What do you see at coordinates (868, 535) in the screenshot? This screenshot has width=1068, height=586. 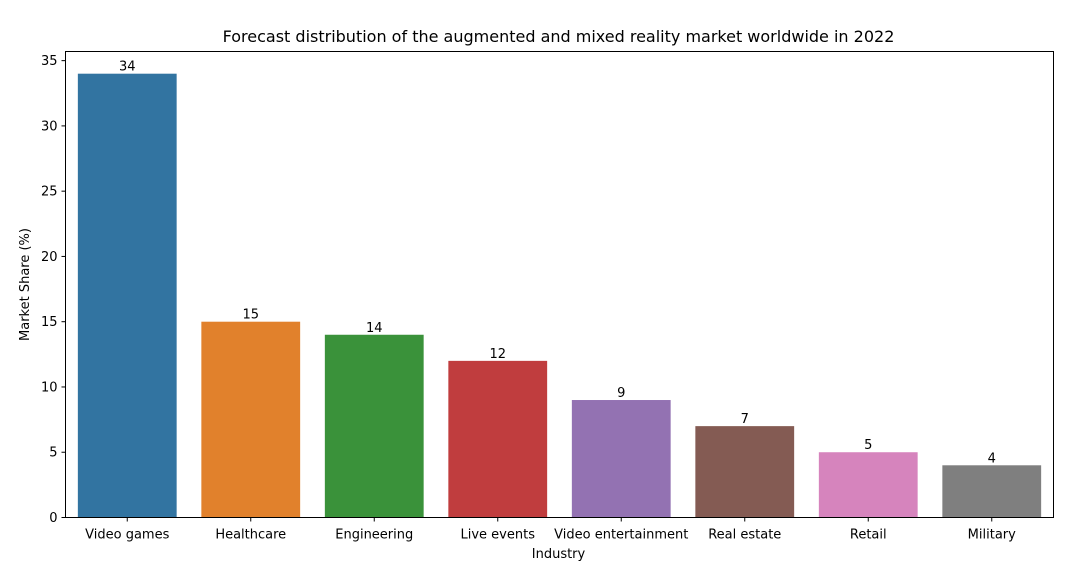 I see `x-tick-label: Retail` at bounding box center [868, 535].